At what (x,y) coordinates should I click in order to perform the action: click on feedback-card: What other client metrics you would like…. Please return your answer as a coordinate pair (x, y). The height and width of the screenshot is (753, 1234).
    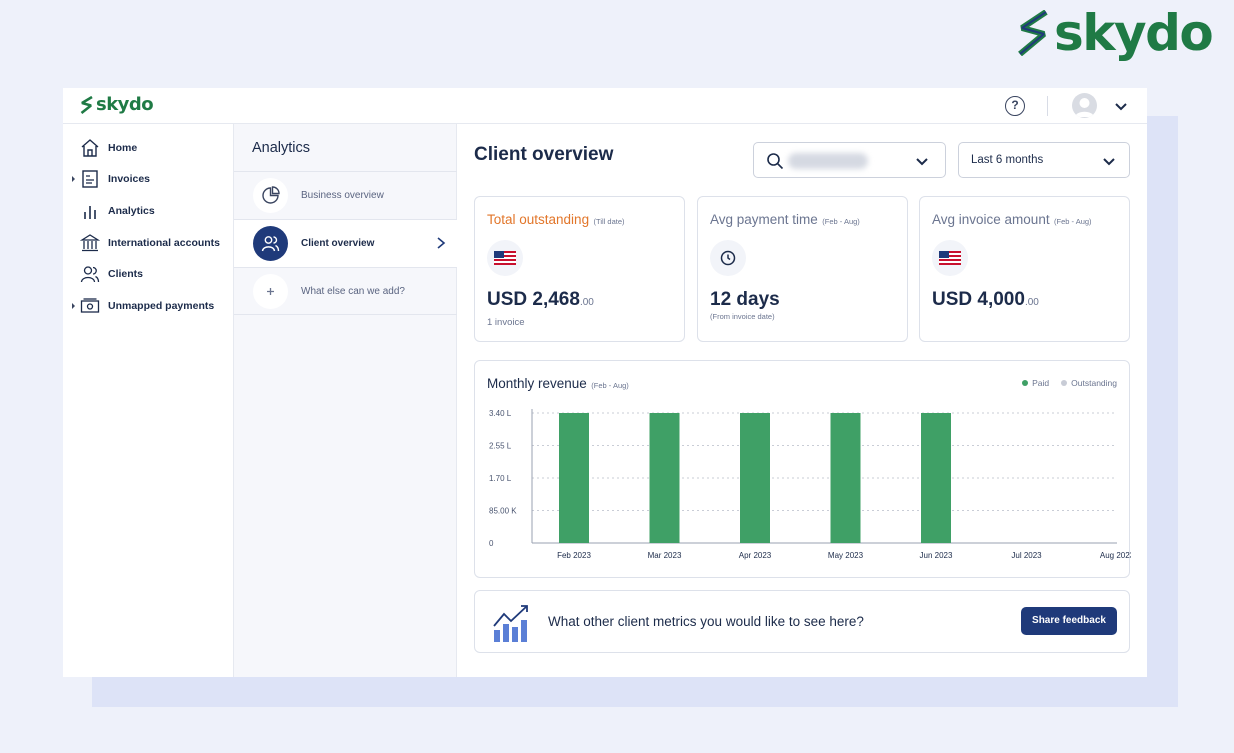
    Looking at the image, I should click on (802, 621).